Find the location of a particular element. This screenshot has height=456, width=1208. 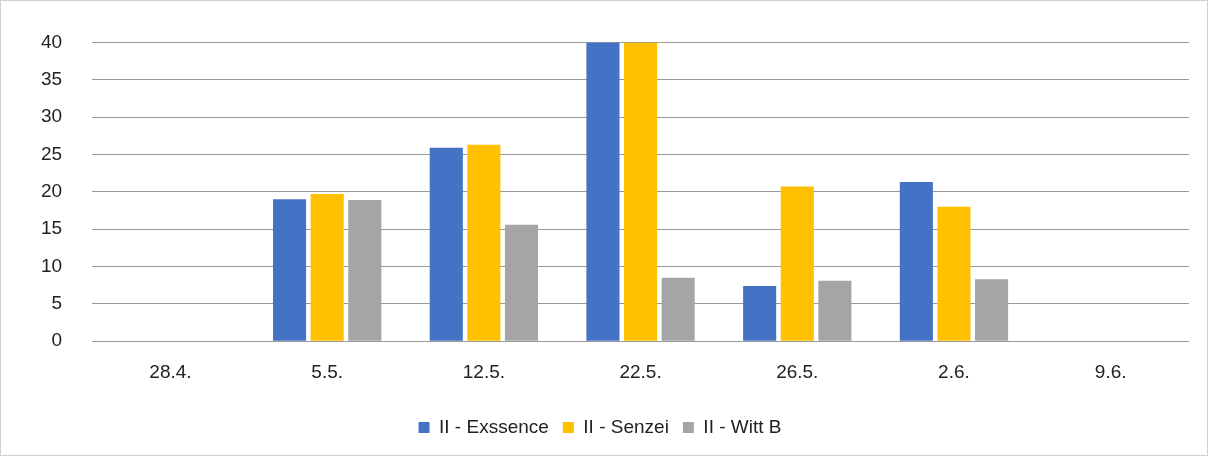

x-tick-label: 22.5. is located at coordinates (640, 371).